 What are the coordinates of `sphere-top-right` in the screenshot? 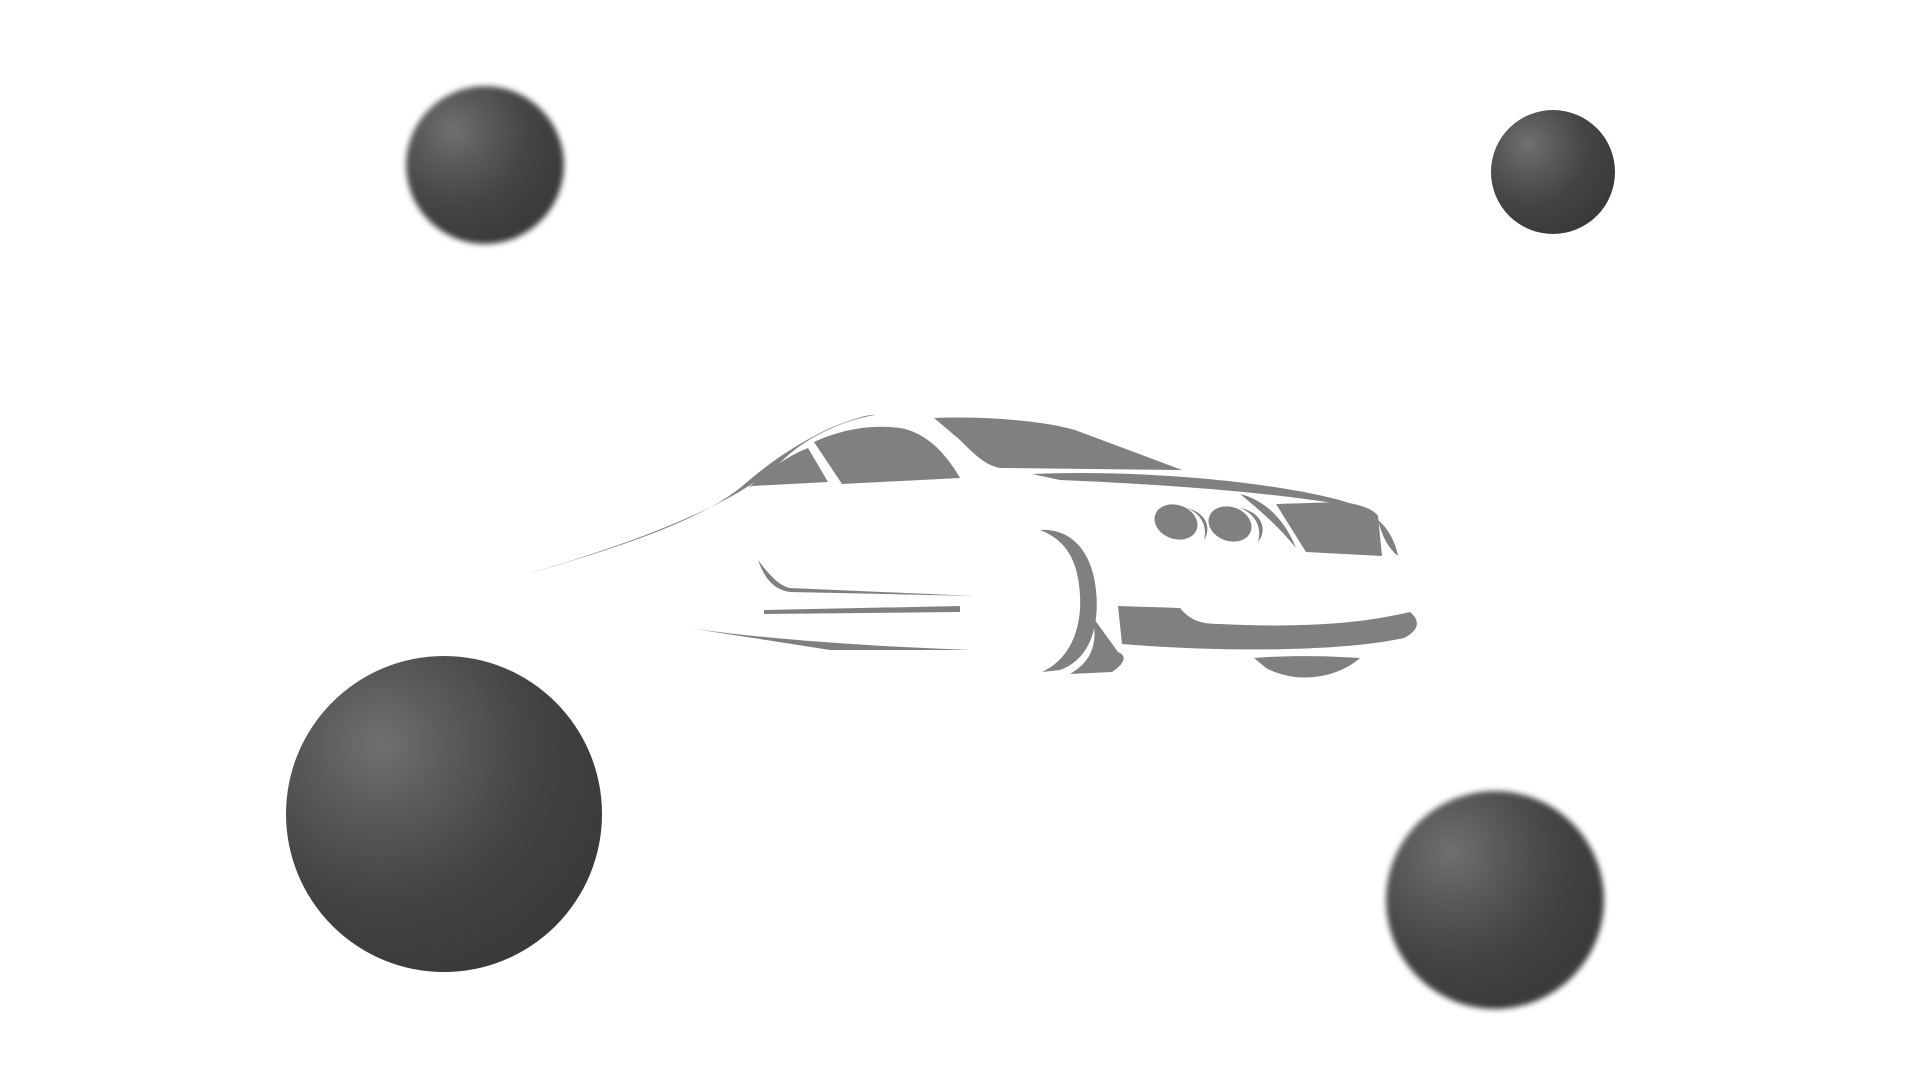 It's located at (1553, 172).